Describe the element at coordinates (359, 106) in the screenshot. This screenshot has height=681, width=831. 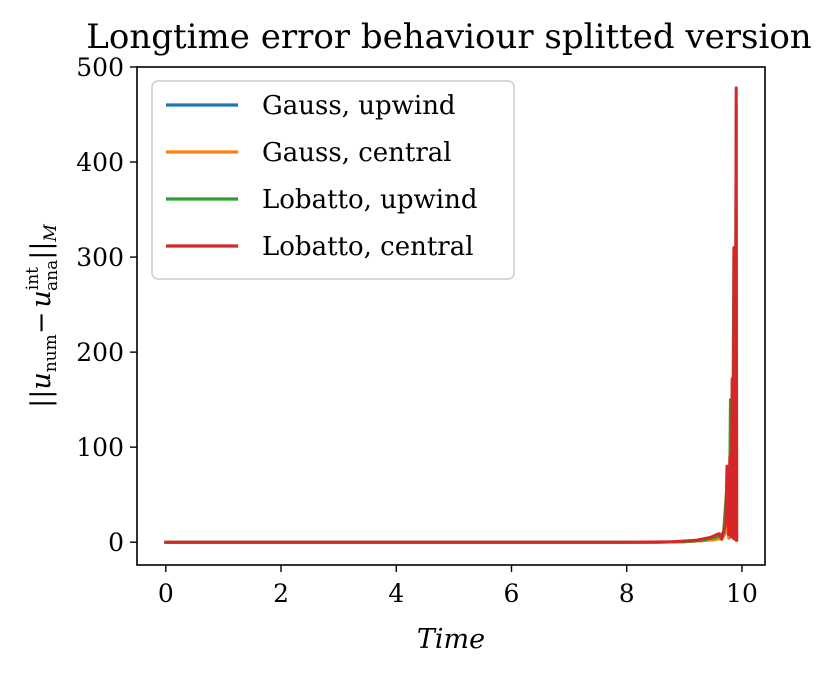
I see `legend-label: Gauss, upwind` at that location.